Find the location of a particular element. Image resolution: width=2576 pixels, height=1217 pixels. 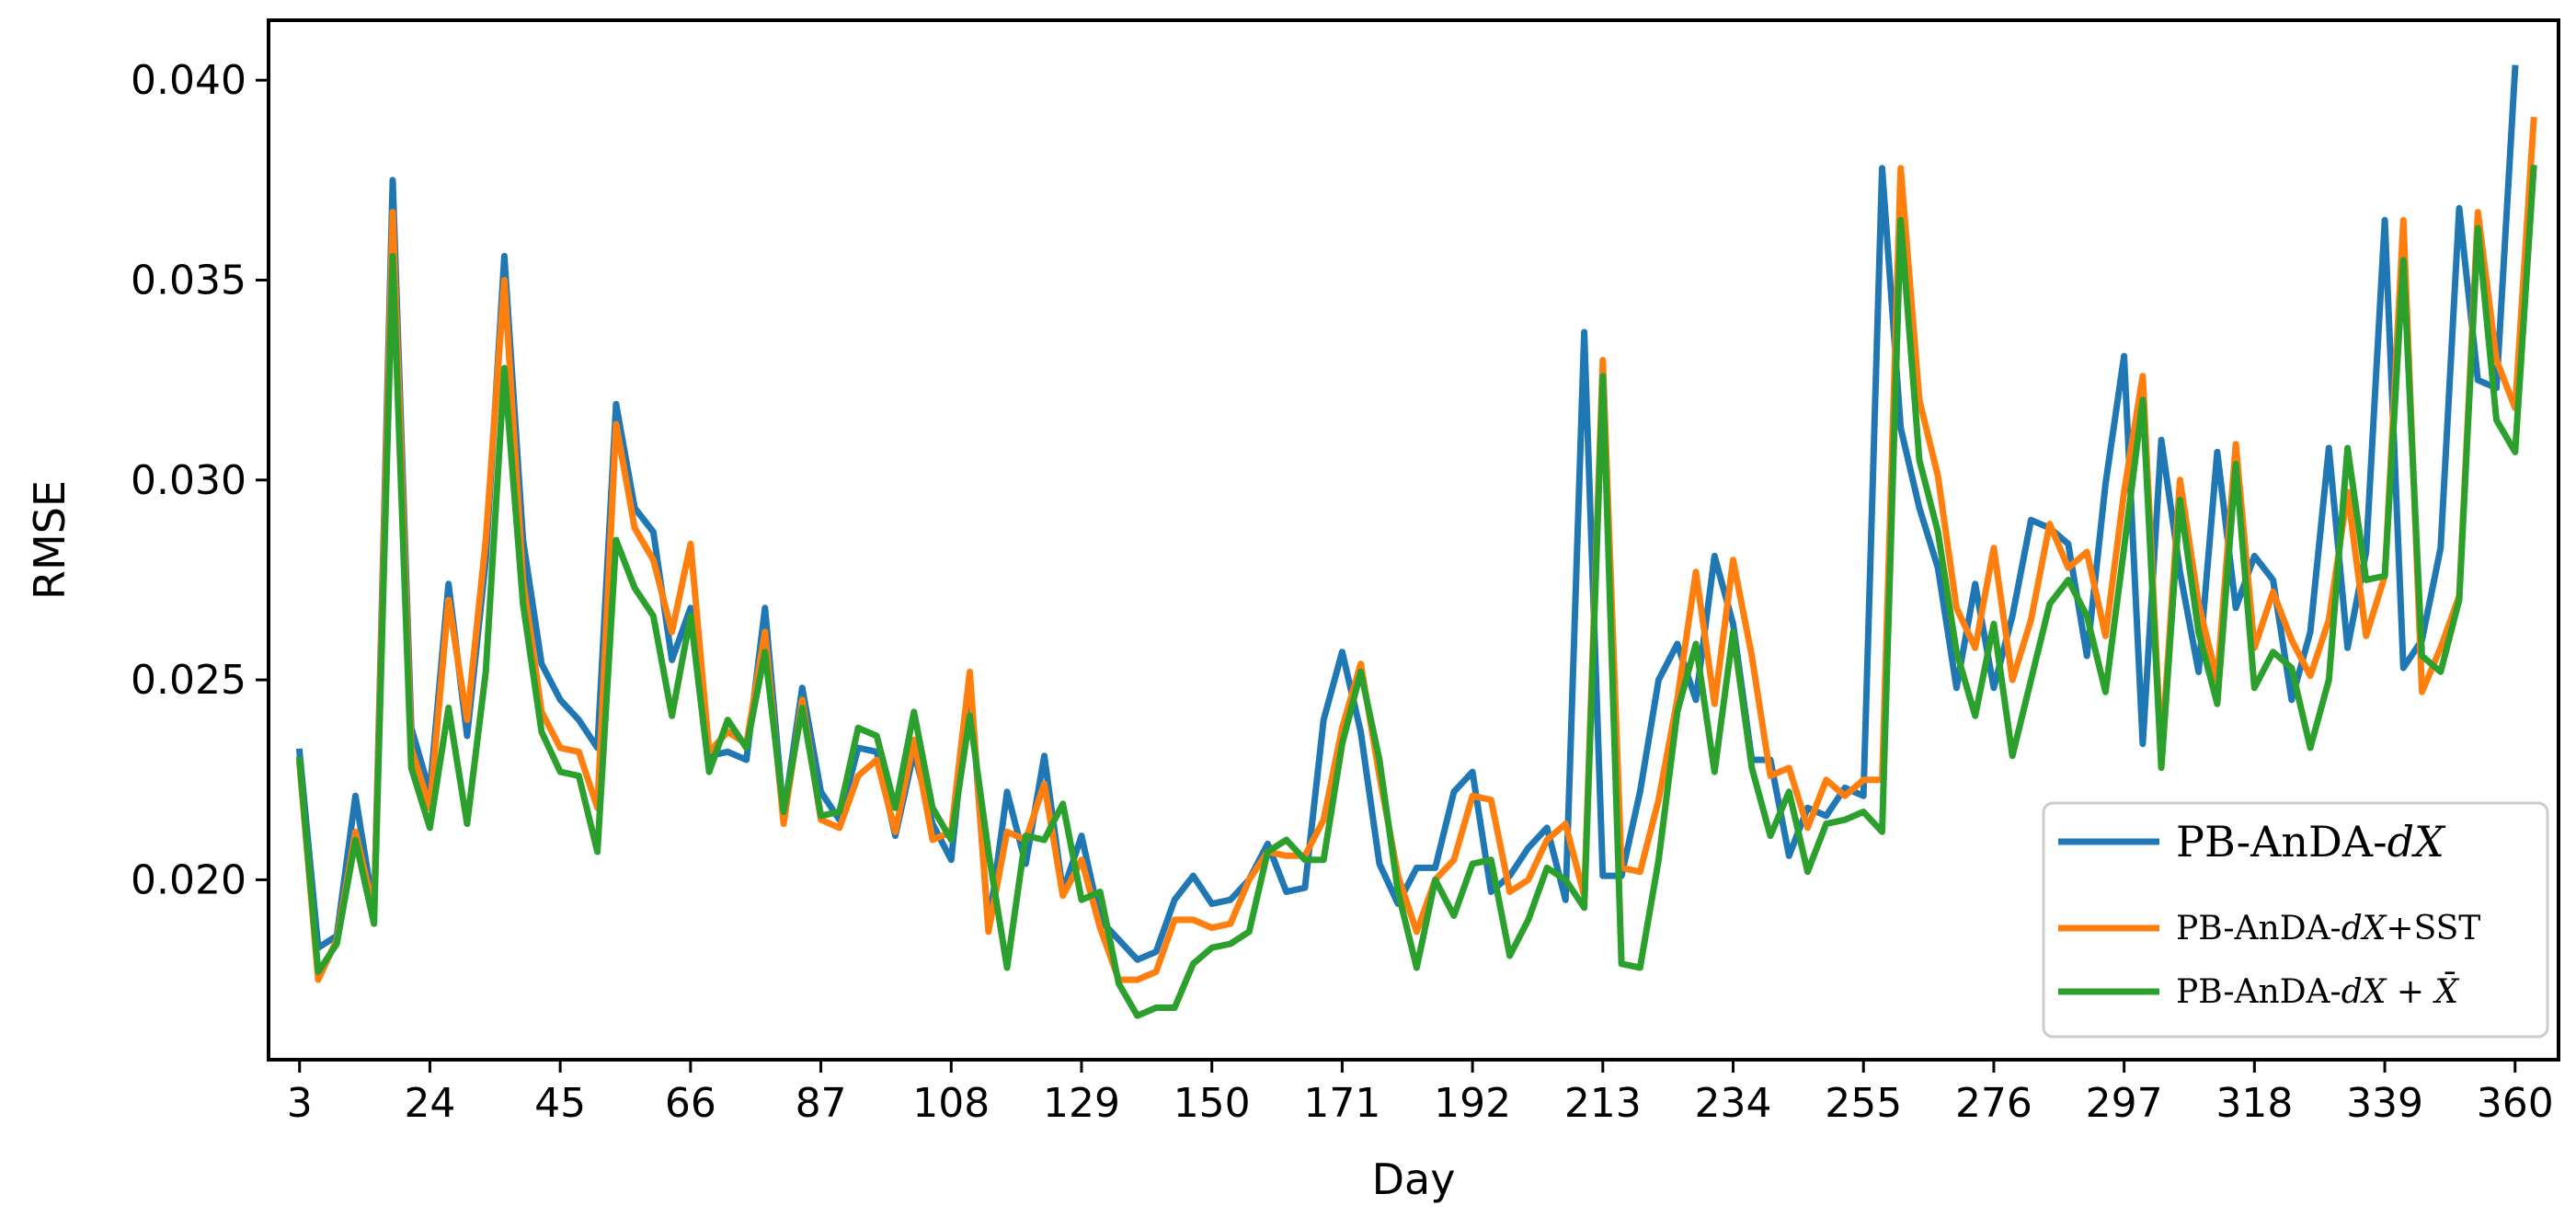

x-tick-label: 318 is located at coordinates (2254, 1103).